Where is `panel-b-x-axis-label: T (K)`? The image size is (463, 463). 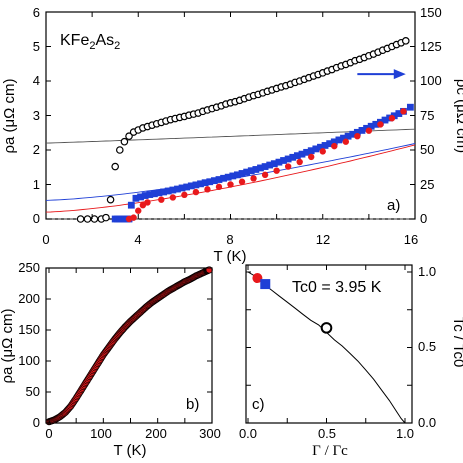 panel-b-x-axis-label: T (K) is located at coordinates (129, 450).